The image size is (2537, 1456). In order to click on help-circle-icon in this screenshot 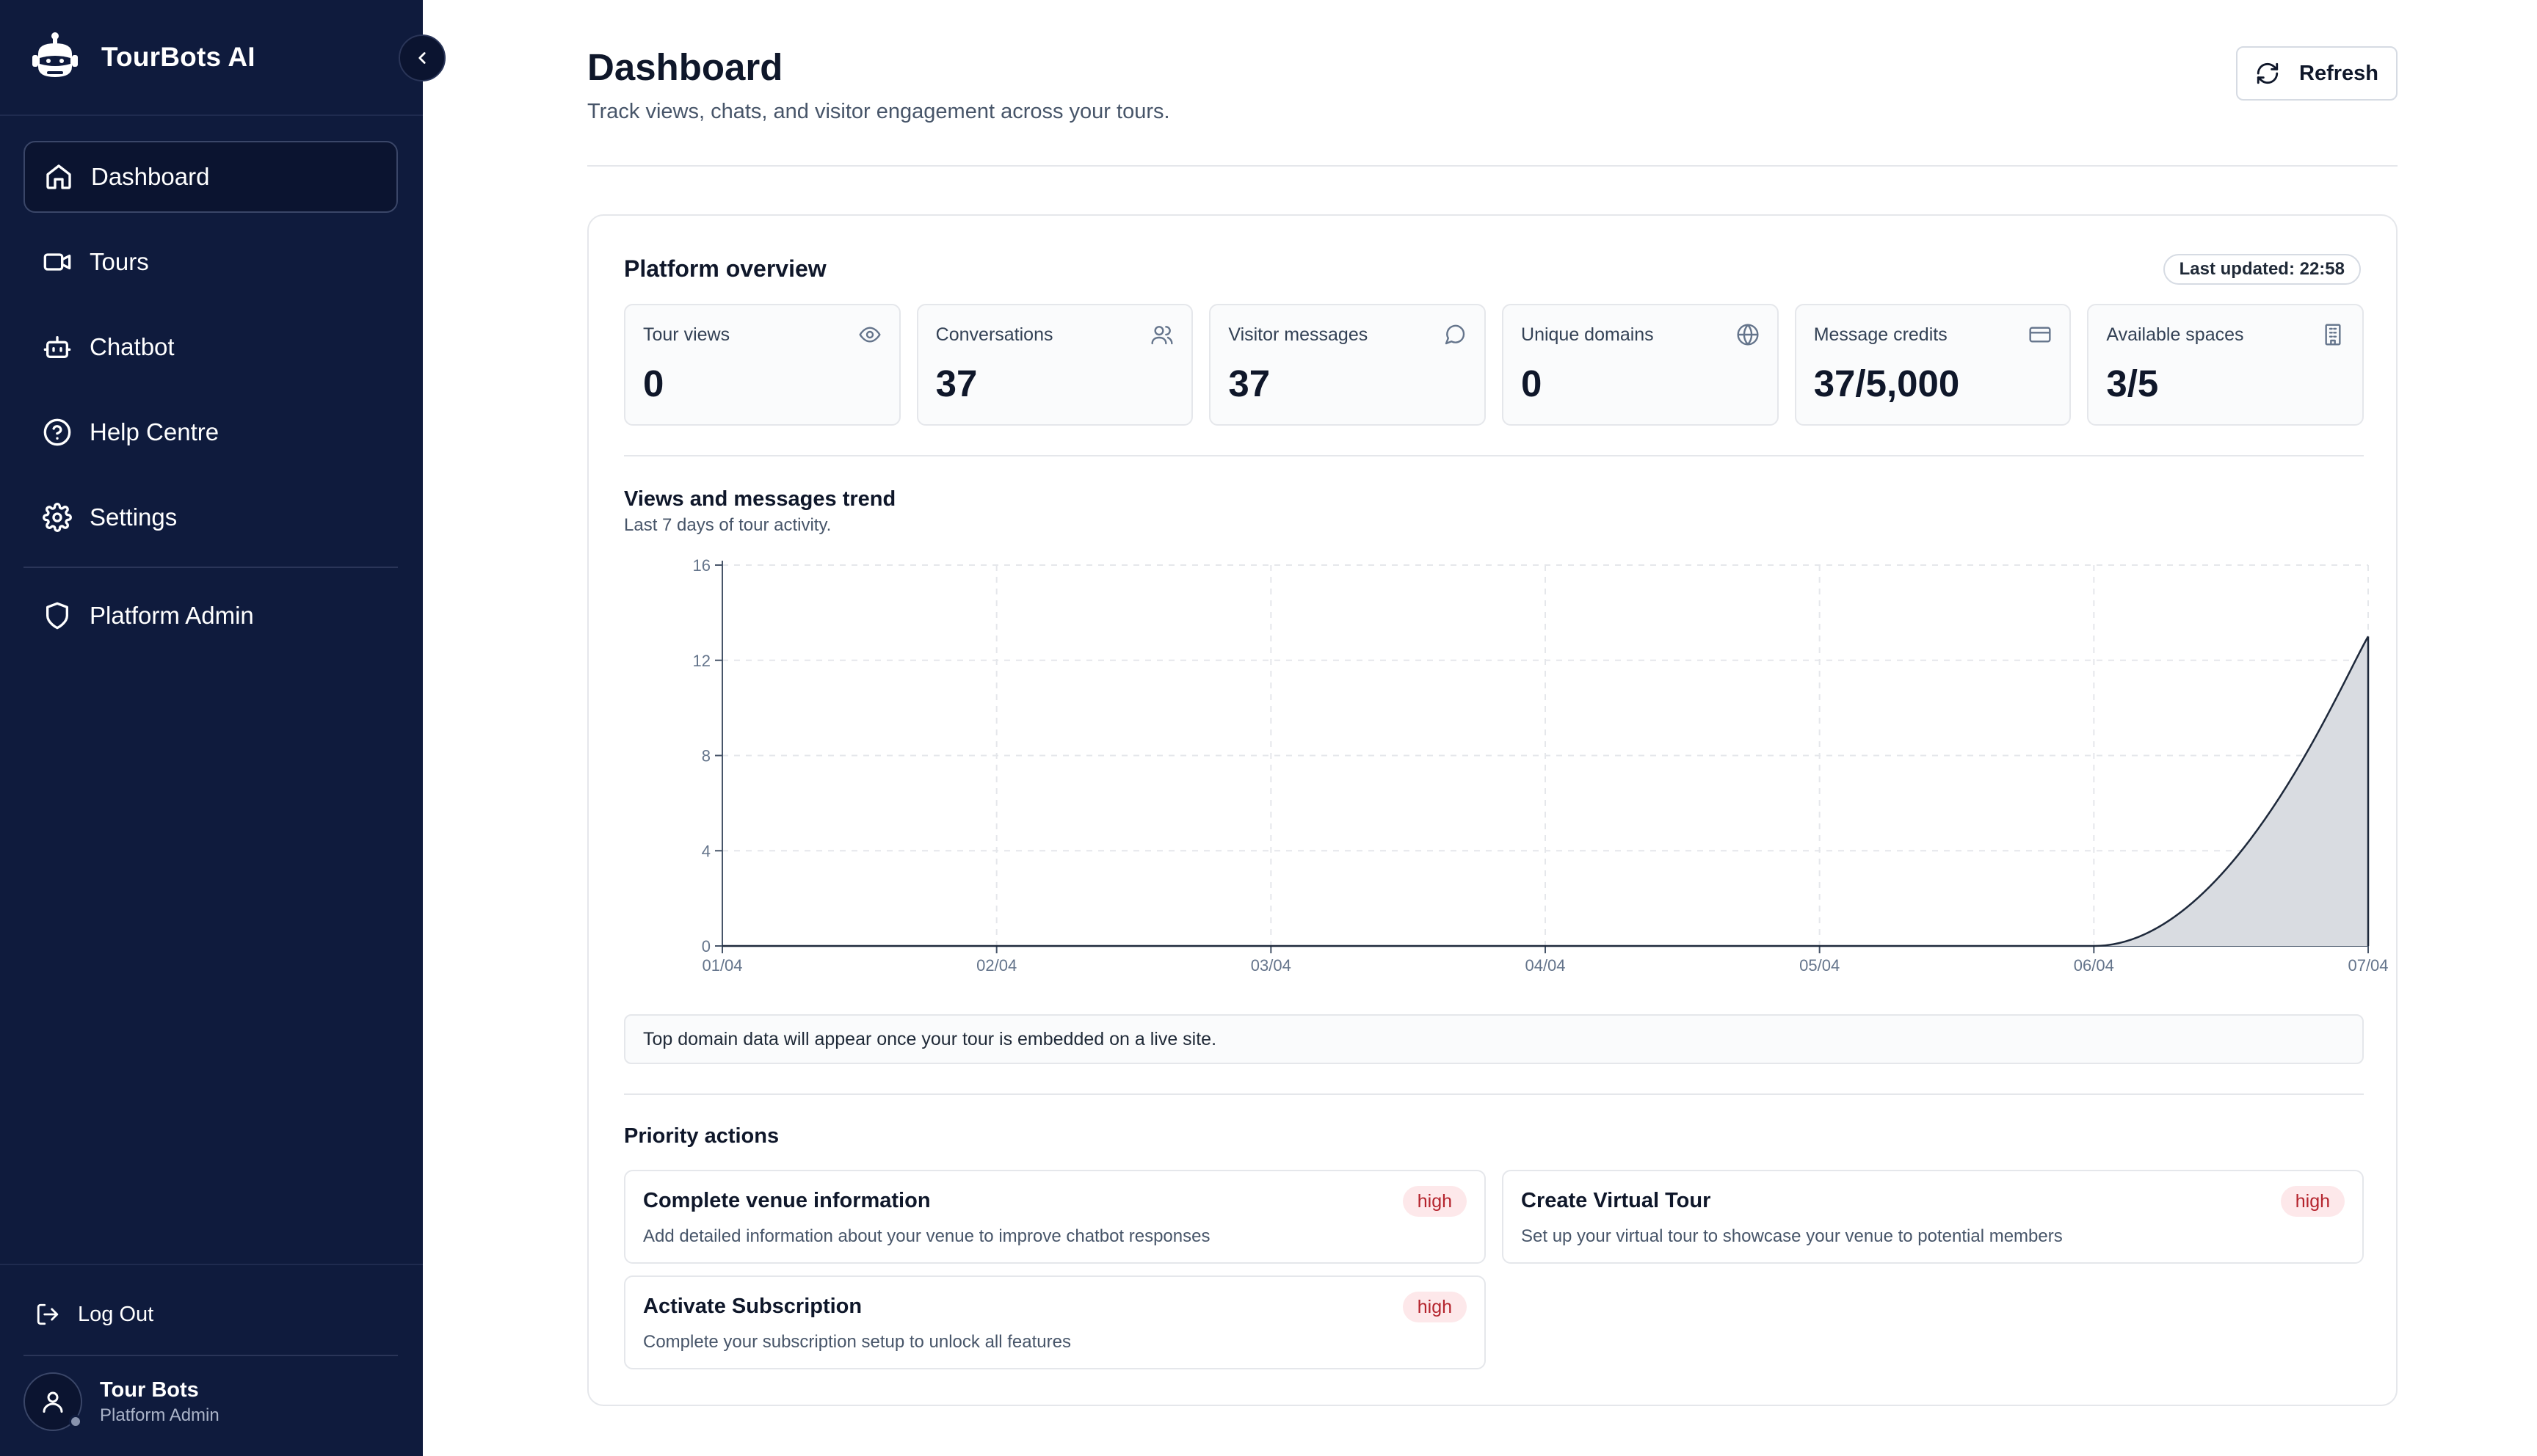, I will do `click(57, 432)`.